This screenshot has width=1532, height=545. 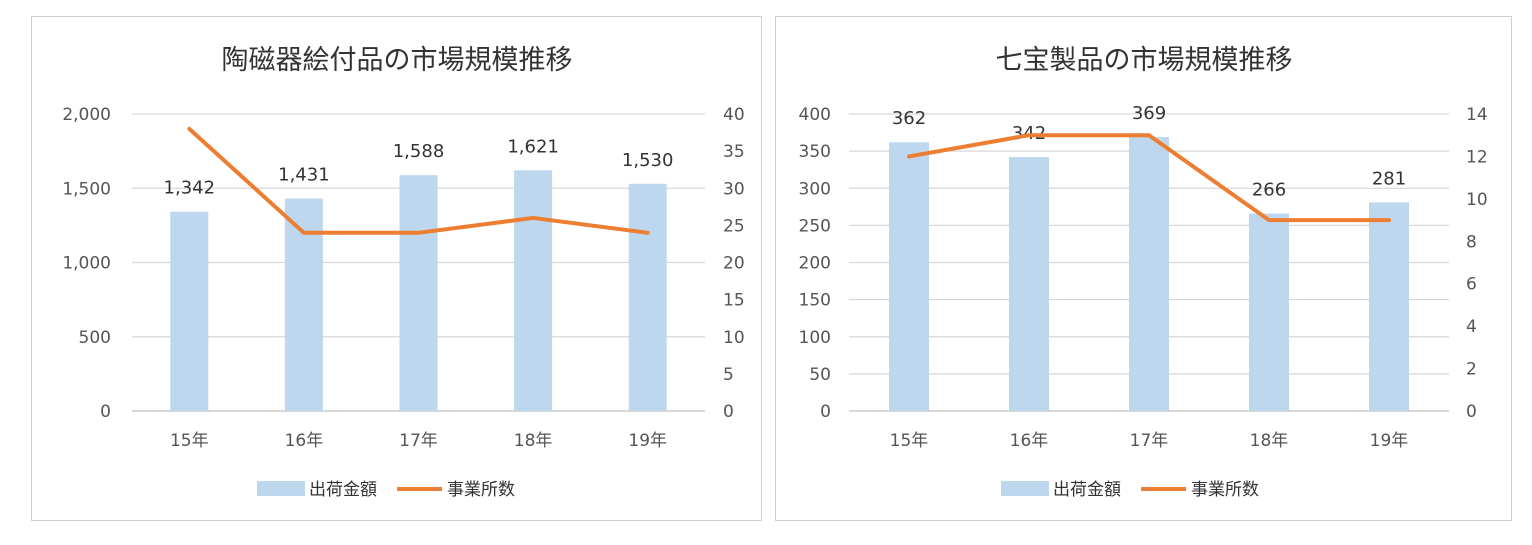 What do you see at coordinates (734, 264) in the screenshot?
I see `y-right-tick-label: 20` at bounding box center [734, 264].